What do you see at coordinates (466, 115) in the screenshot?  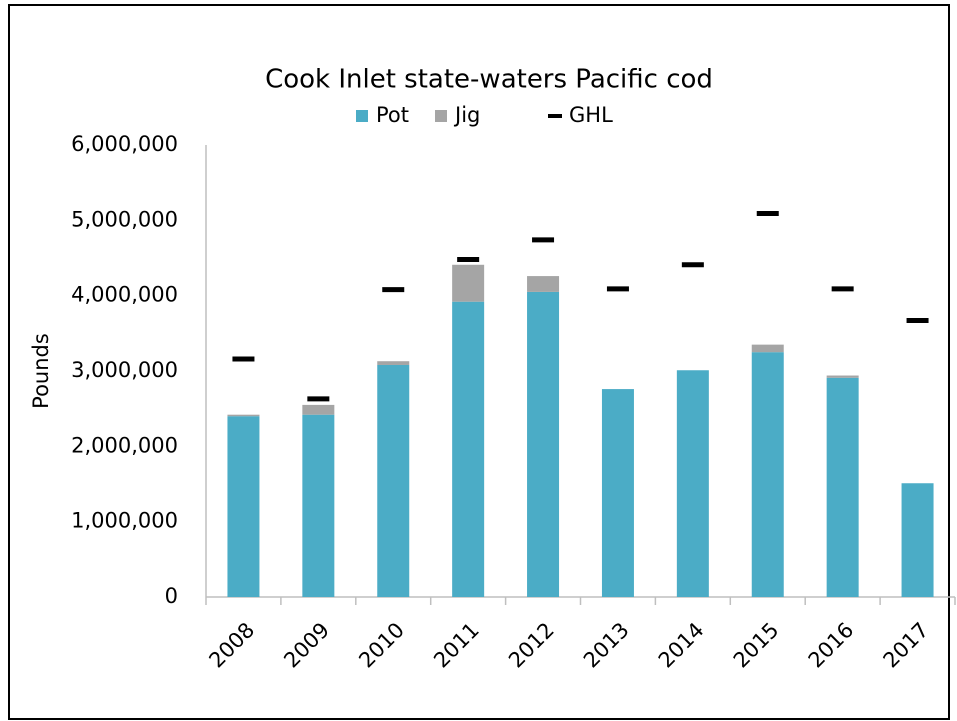 I see `legend-label: Jig` at bounding box center [466, 115].